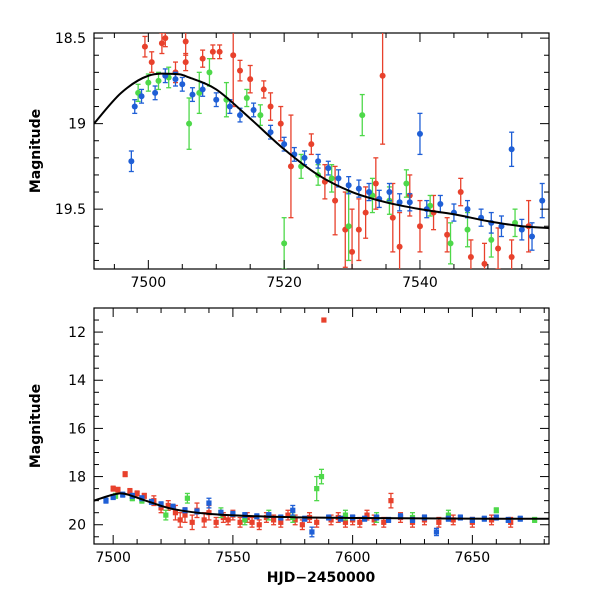 The height and width of the screenshot is (600, 600). Describe the element at coordinates (113, 558) in the screenshot. I see `bottom-x-tick-label: 7500` at that location.